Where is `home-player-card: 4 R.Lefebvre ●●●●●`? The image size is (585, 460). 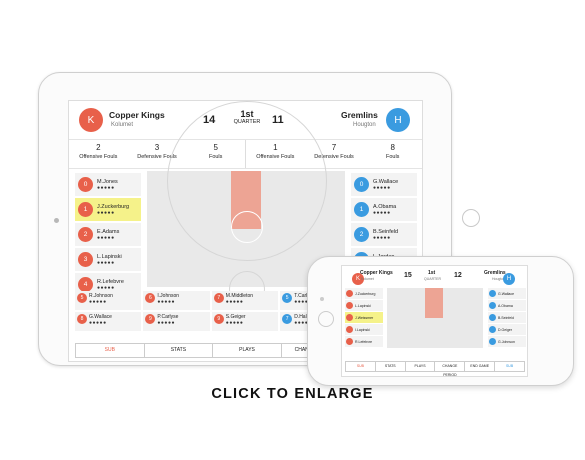 home-player-card: 4 R.Lefebvre ●●●●● is located at coordinates (108, 284).